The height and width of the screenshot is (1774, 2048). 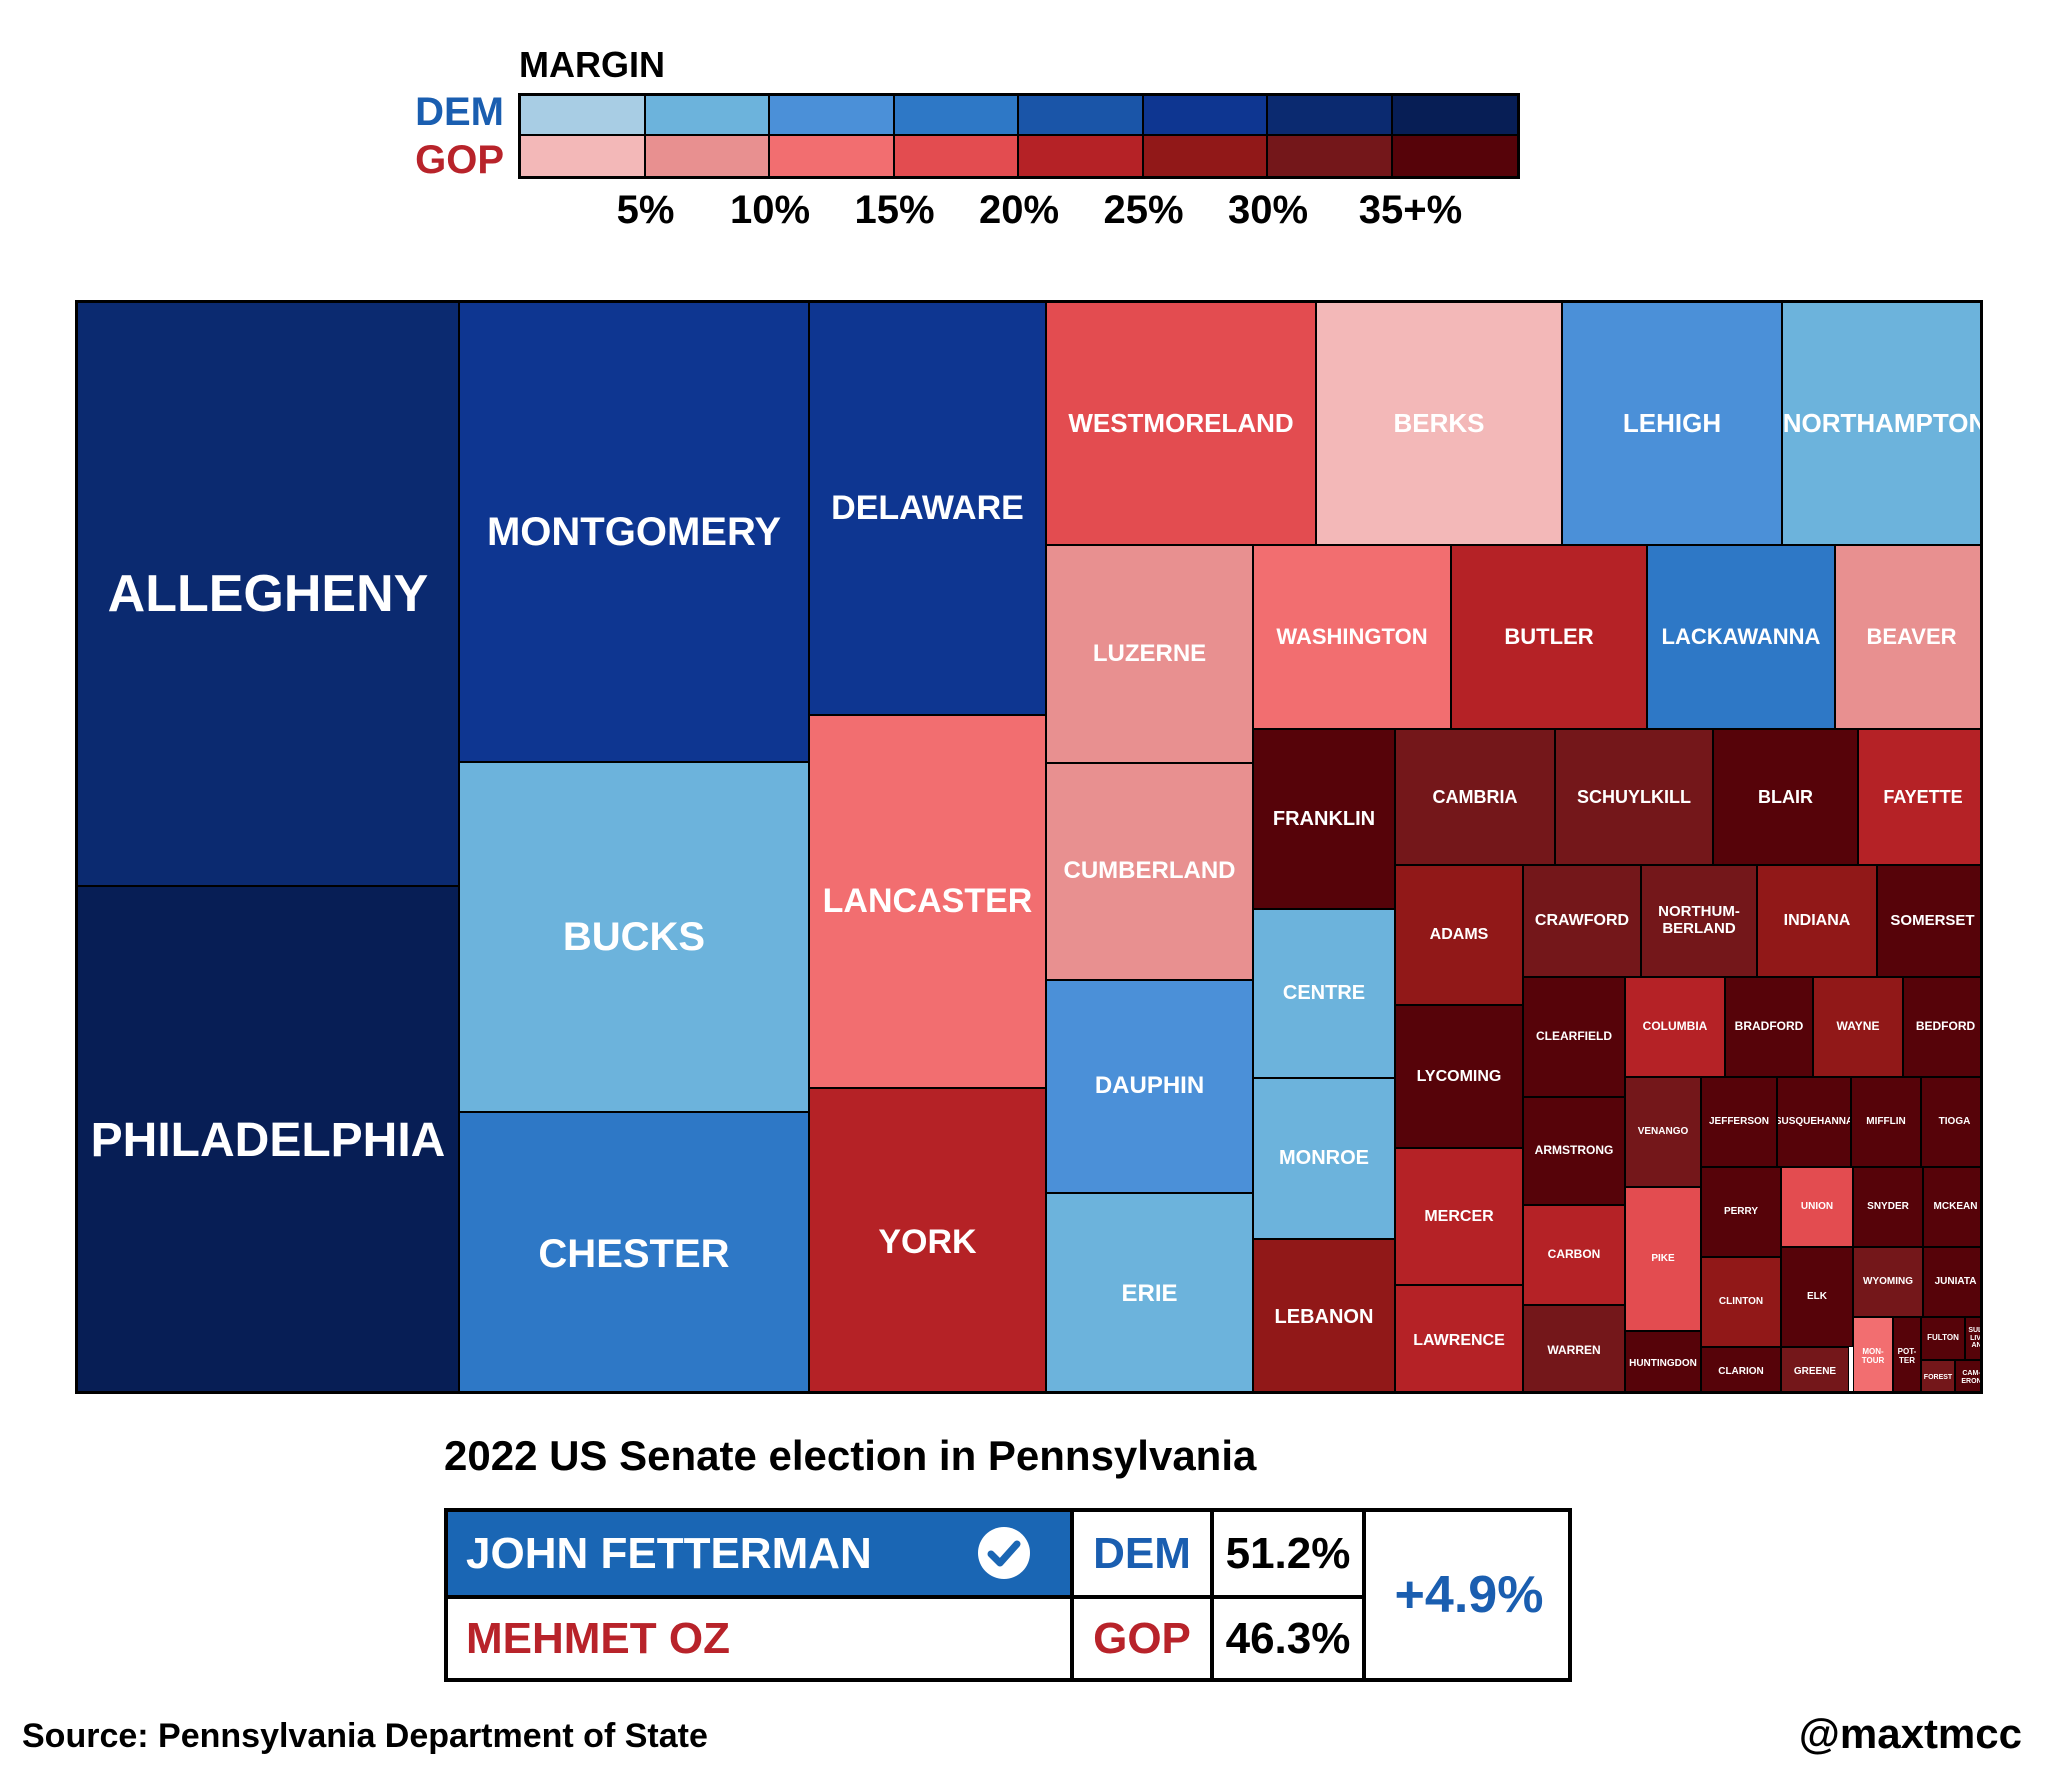 What do you see at coordinates (1019, 210) in the screenshot?
I see `legend-tick-label: 20%` at bounding box center [1019, 210].